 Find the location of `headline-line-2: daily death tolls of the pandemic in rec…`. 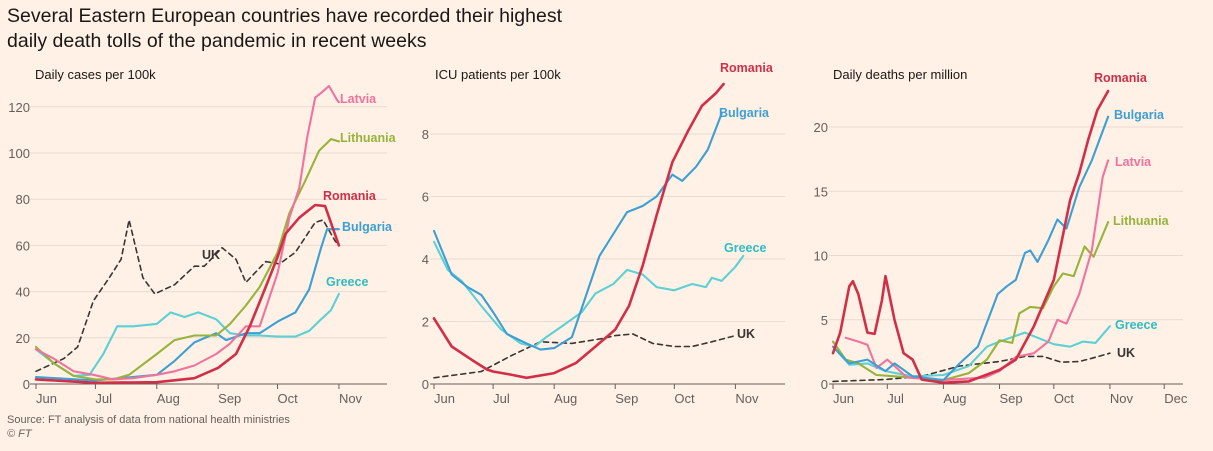

headline-line-2: daily death tolls of the pandemic in rec… is located at coordinates (217, 41).